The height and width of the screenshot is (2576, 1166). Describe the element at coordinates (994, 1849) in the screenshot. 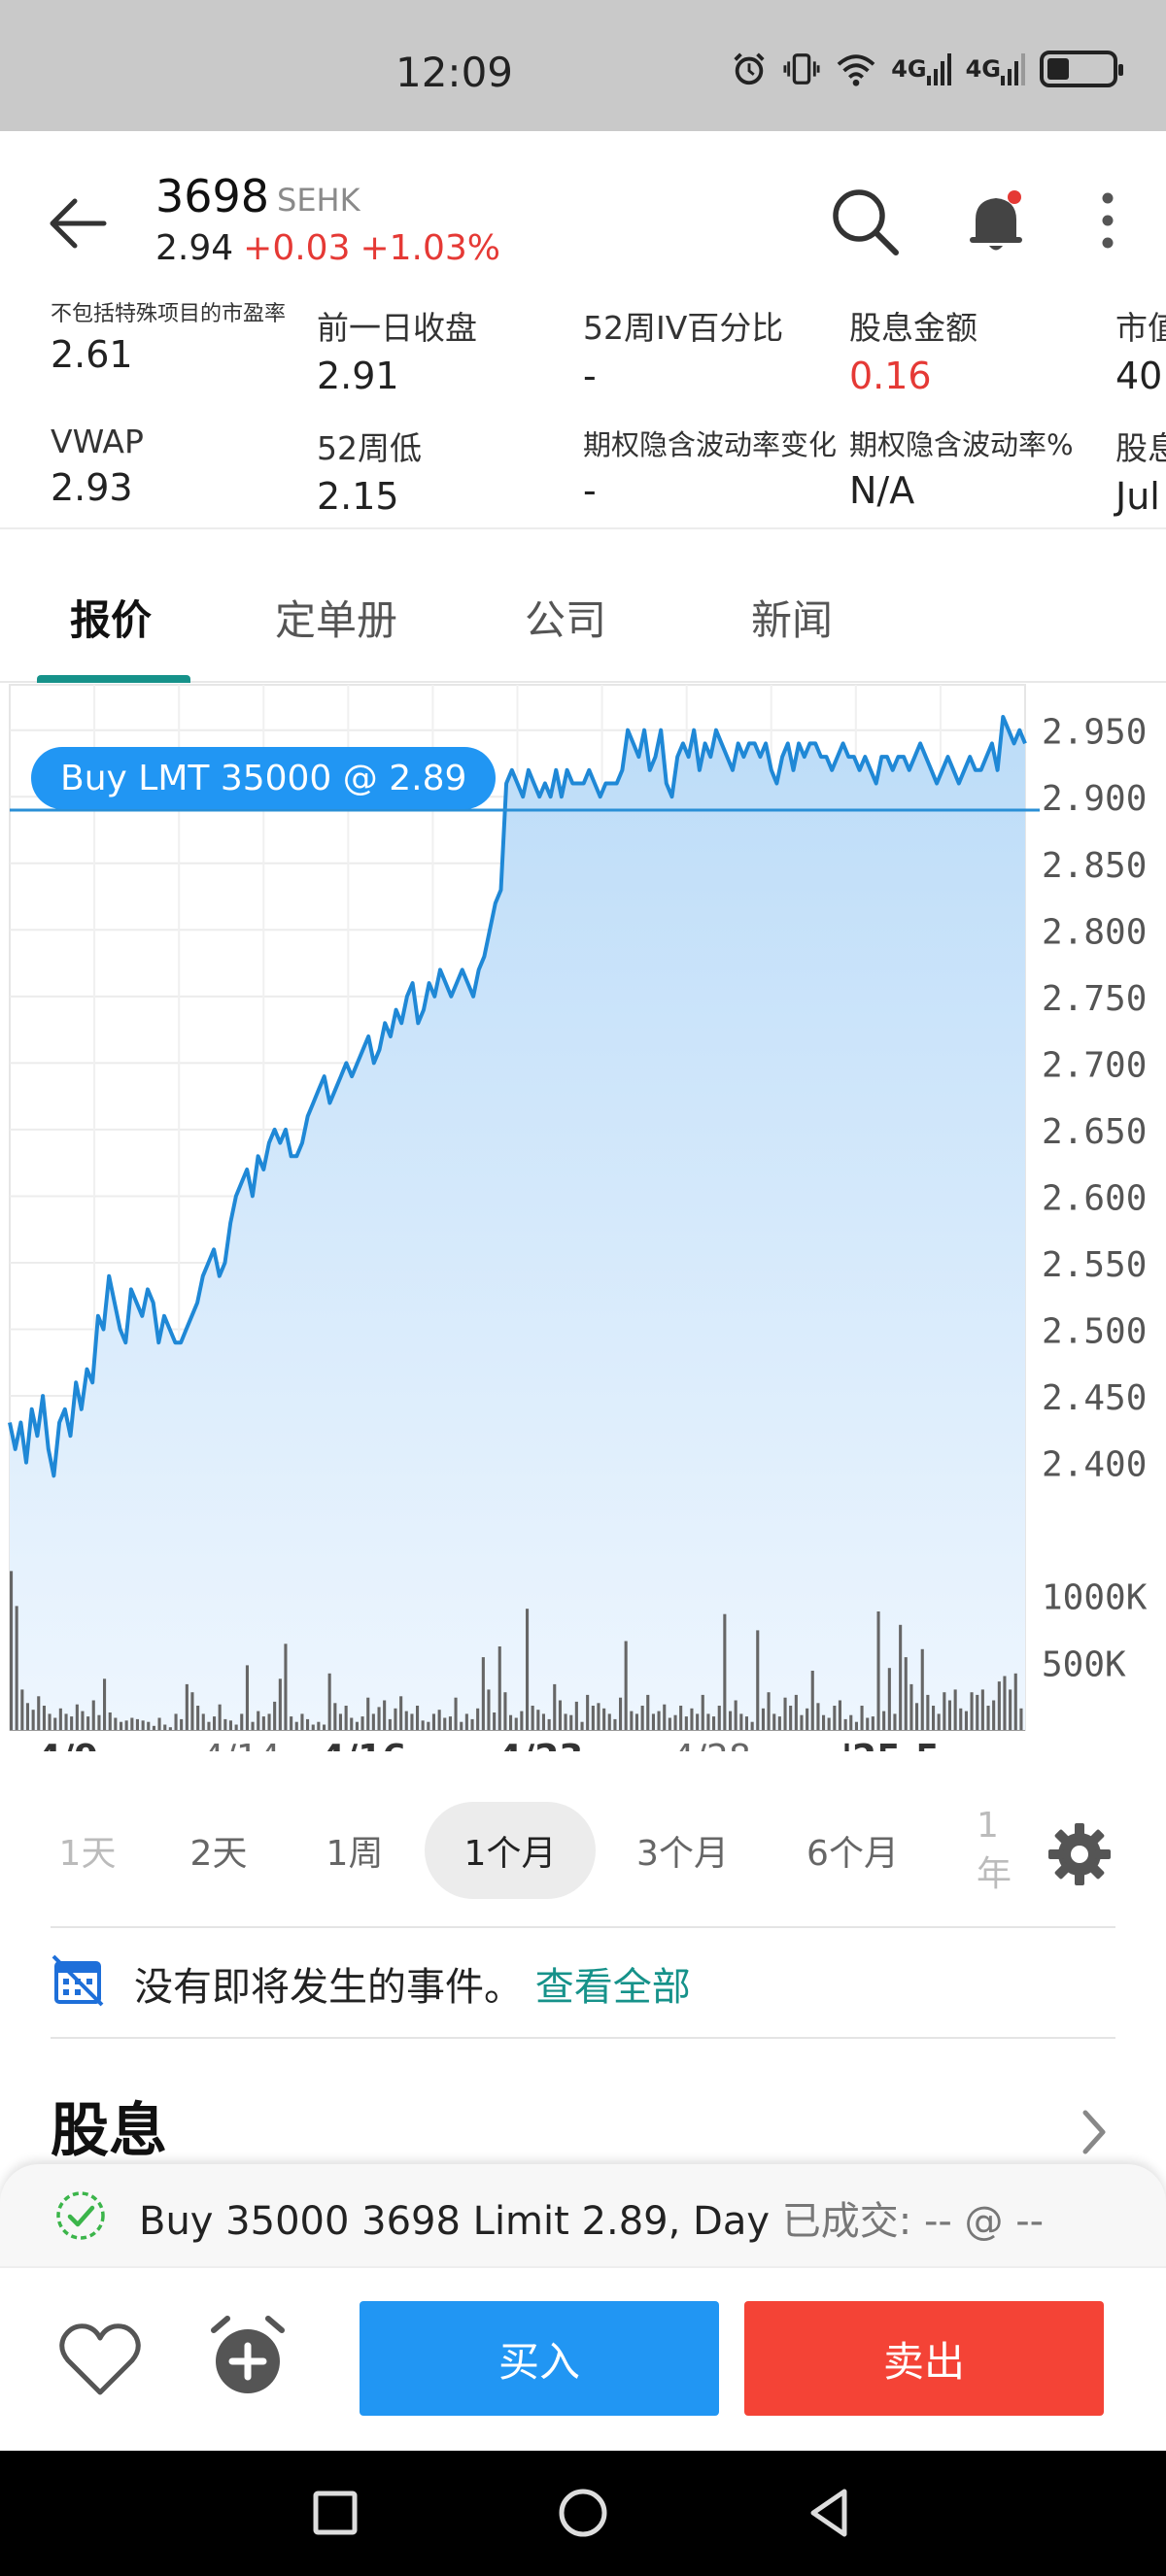

I see `range-1y: 1年` at that location.